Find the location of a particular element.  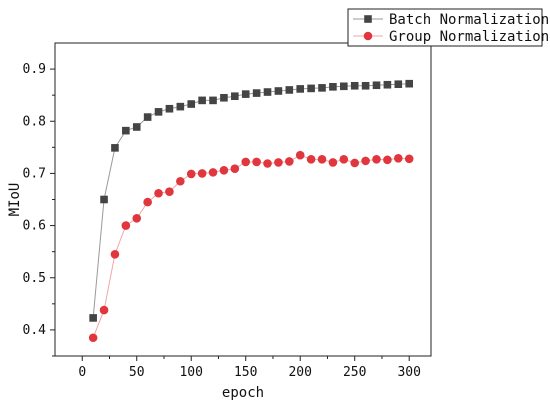

x-tick-label: 200 is located at coordinates (299, 372).